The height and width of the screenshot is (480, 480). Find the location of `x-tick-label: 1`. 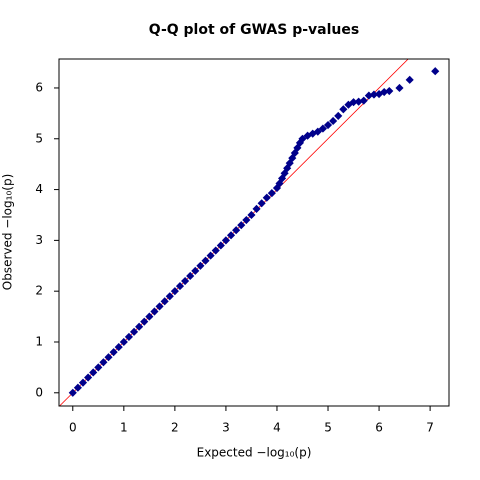

x-tick-label: 1 is located at coordinates (124, 428).